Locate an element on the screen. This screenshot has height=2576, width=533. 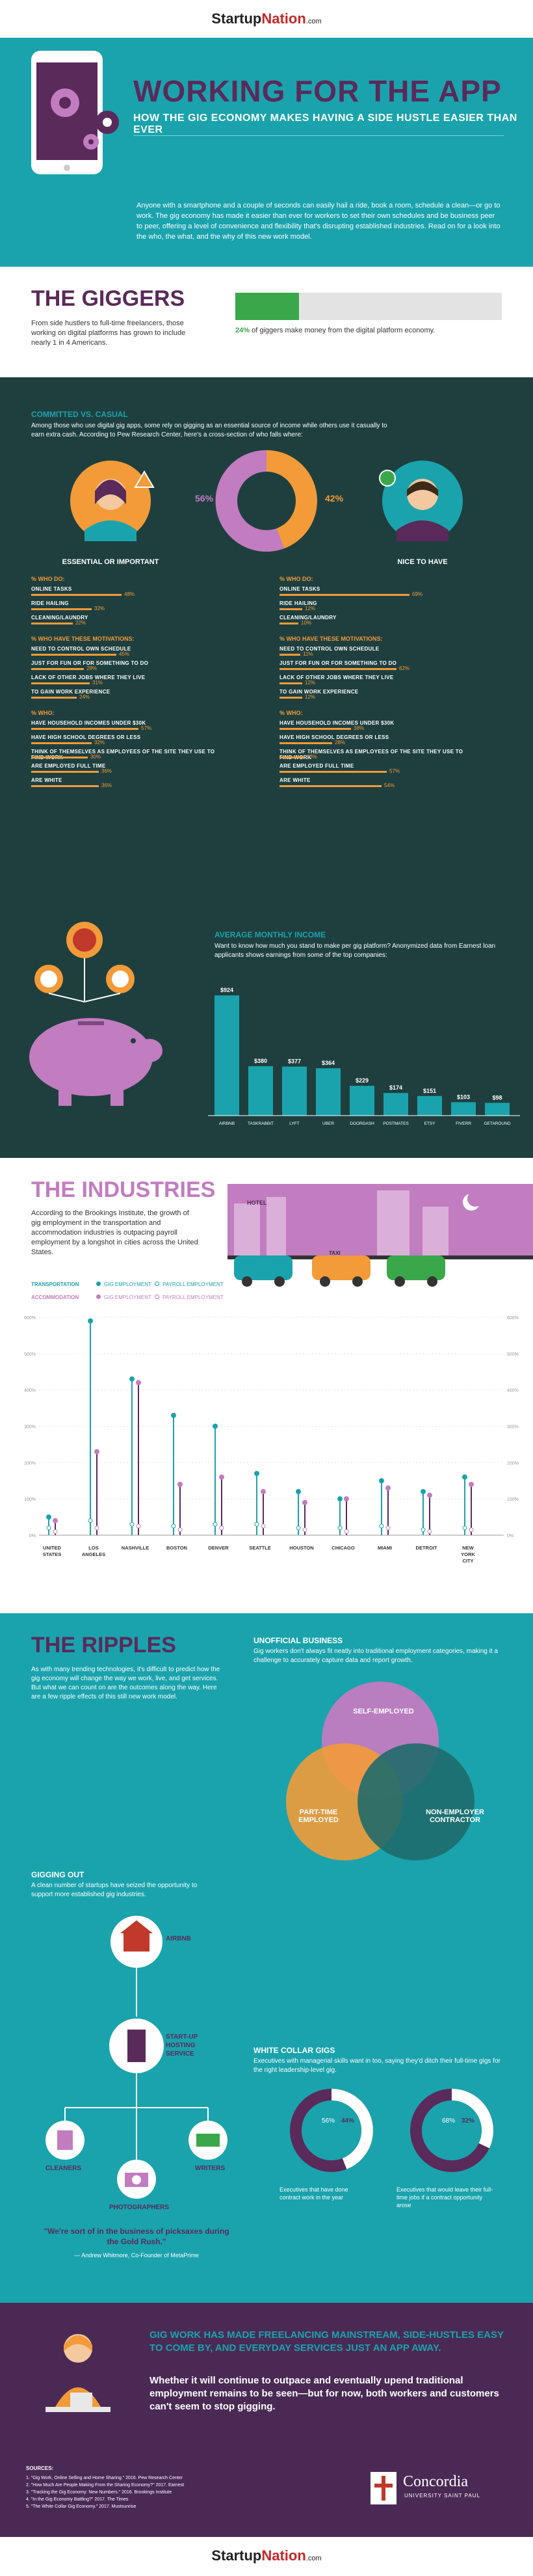
left-mot-label: NEED TO CONTROL OWN SCHEDULE is located at coordinates (81, 649).